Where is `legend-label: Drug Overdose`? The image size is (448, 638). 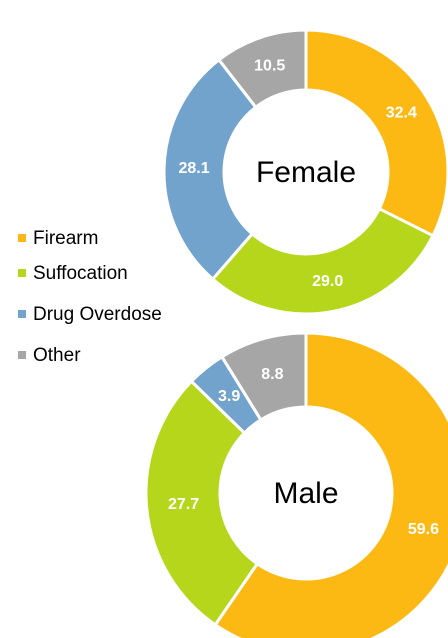
legend-label: Drug Overdose is located at coordinates (97, 314).